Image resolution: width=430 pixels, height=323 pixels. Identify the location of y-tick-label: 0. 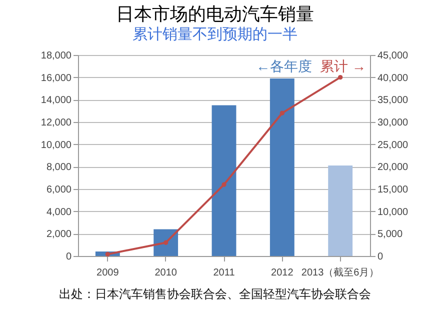
(69, 257).